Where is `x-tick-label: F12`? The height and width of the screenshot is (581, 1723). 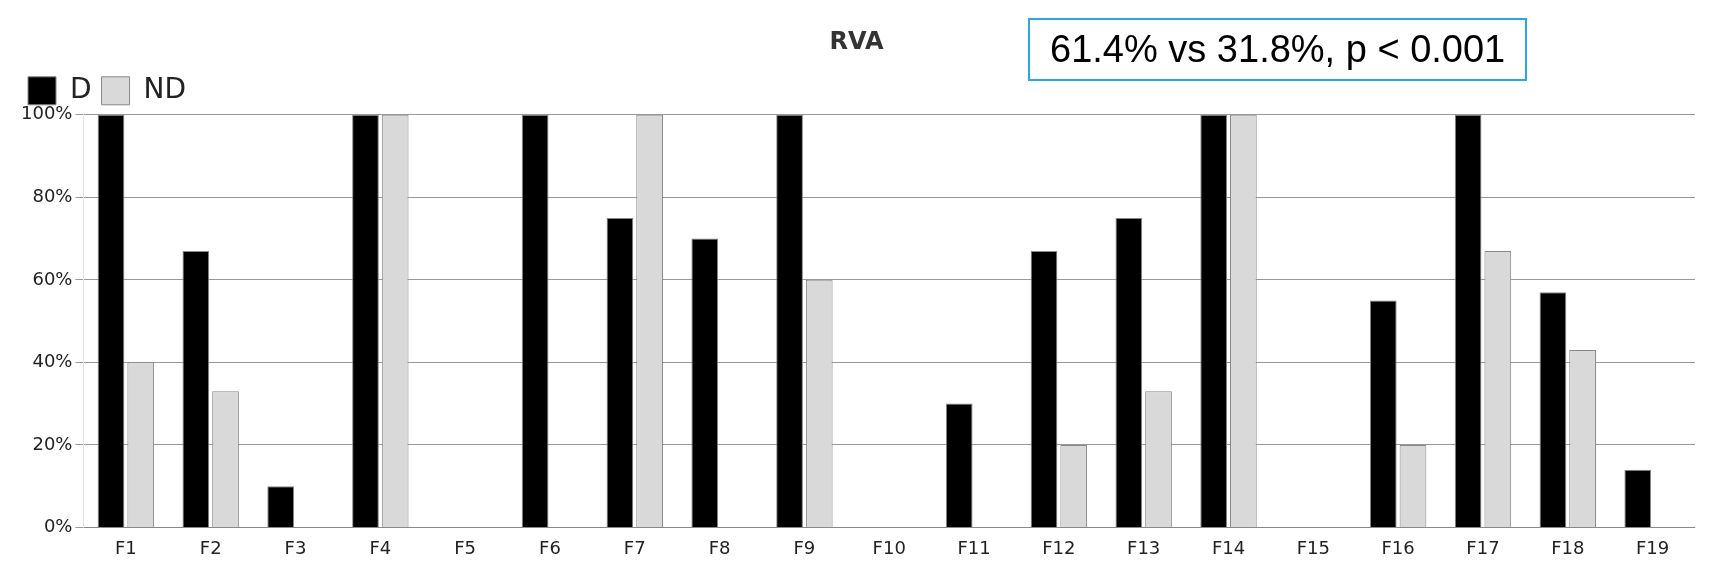
x-tick-label: F12 is located at coordinates (1059, 547).